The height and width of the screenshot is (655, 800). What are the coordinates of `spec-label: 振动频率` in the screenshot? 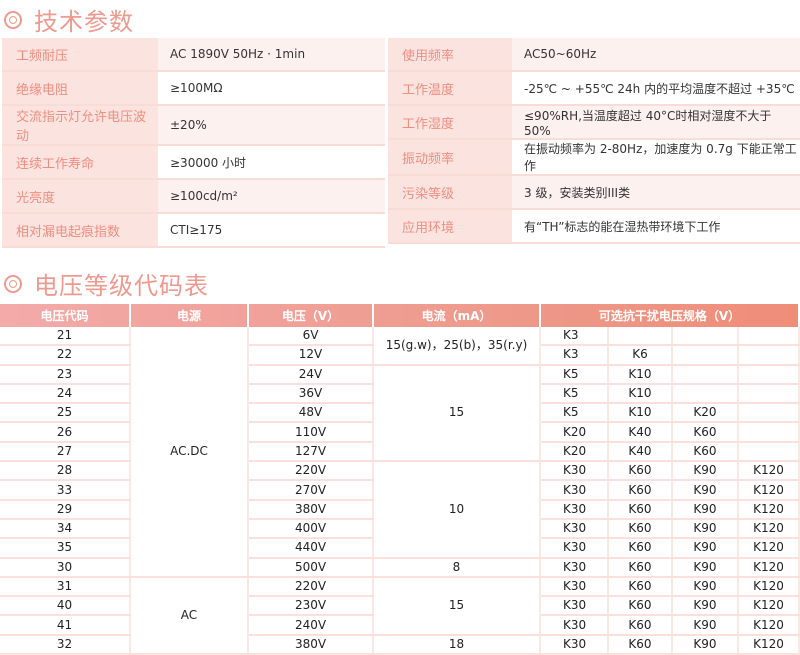 It's located at (450, 157).